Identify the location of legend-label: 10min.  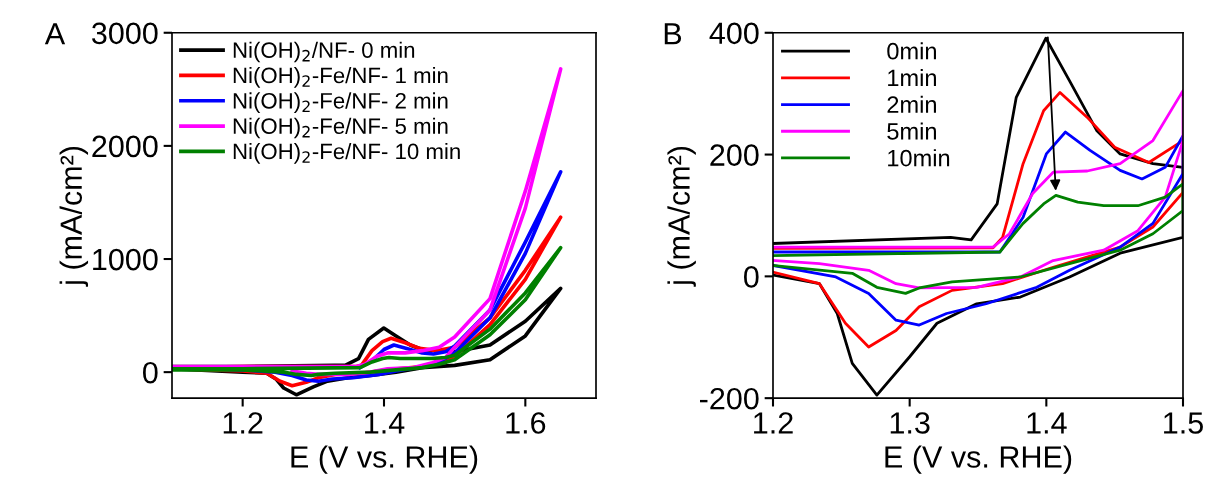
(919, 158).